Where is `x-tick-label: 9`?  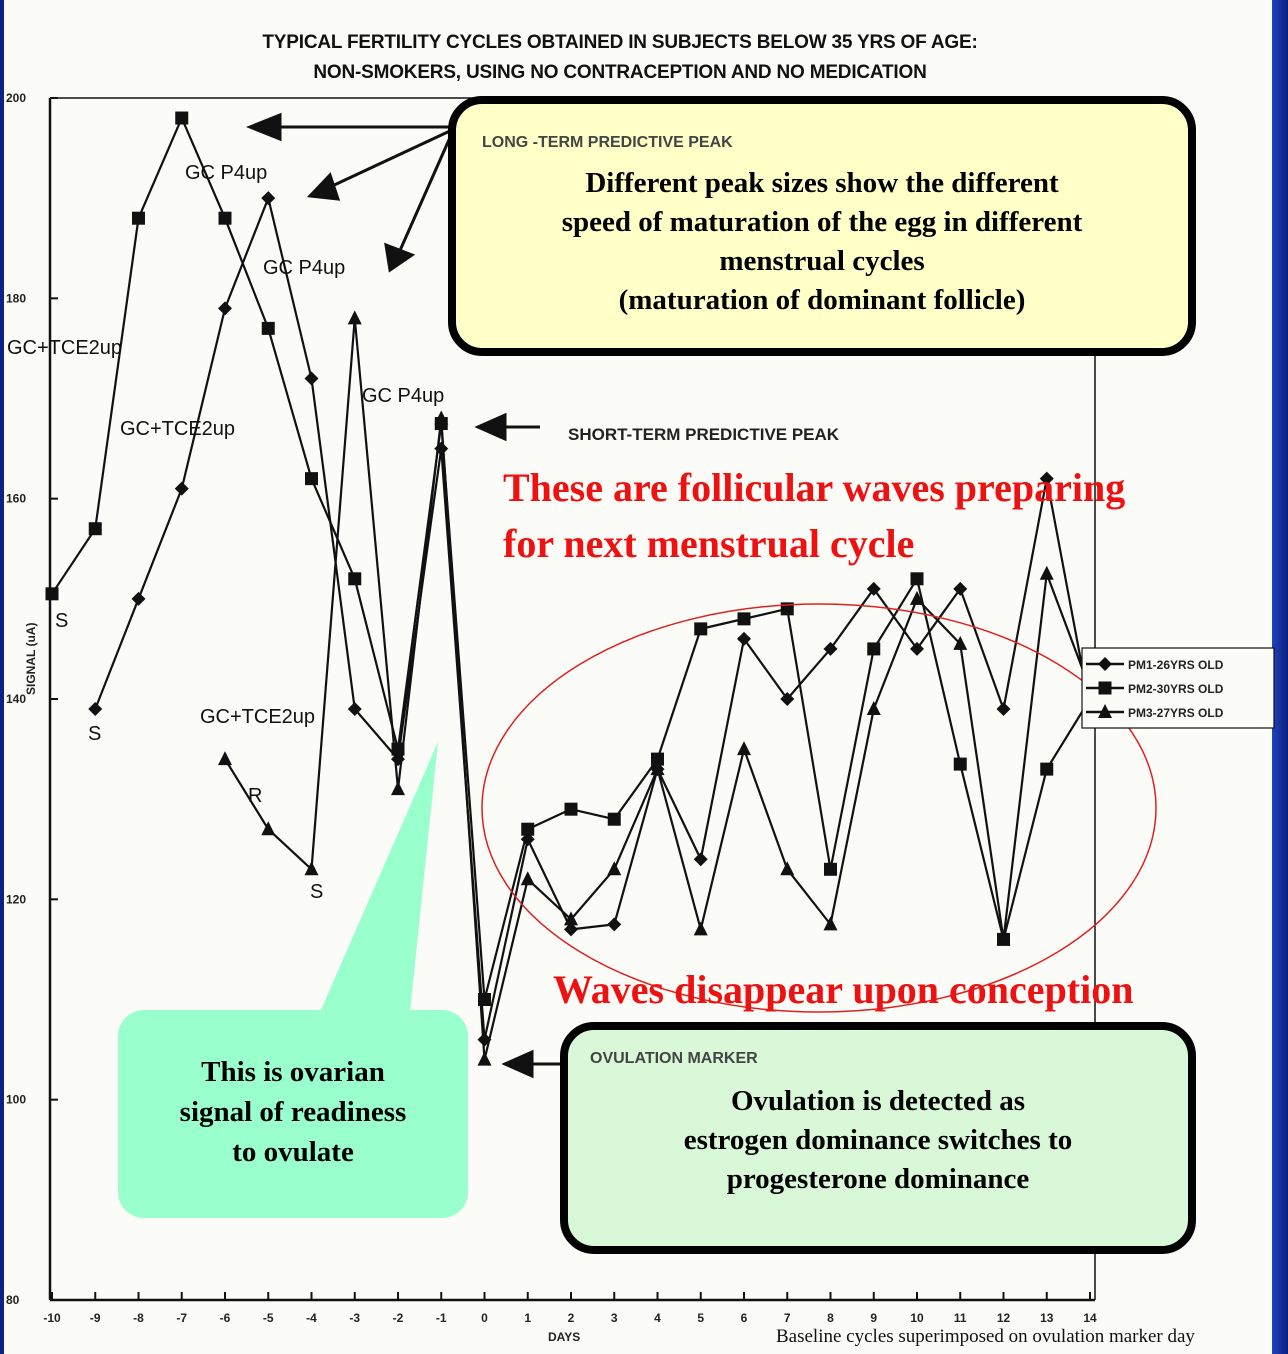
x-tick-label: 9 is located at coordinates (873, 1318).